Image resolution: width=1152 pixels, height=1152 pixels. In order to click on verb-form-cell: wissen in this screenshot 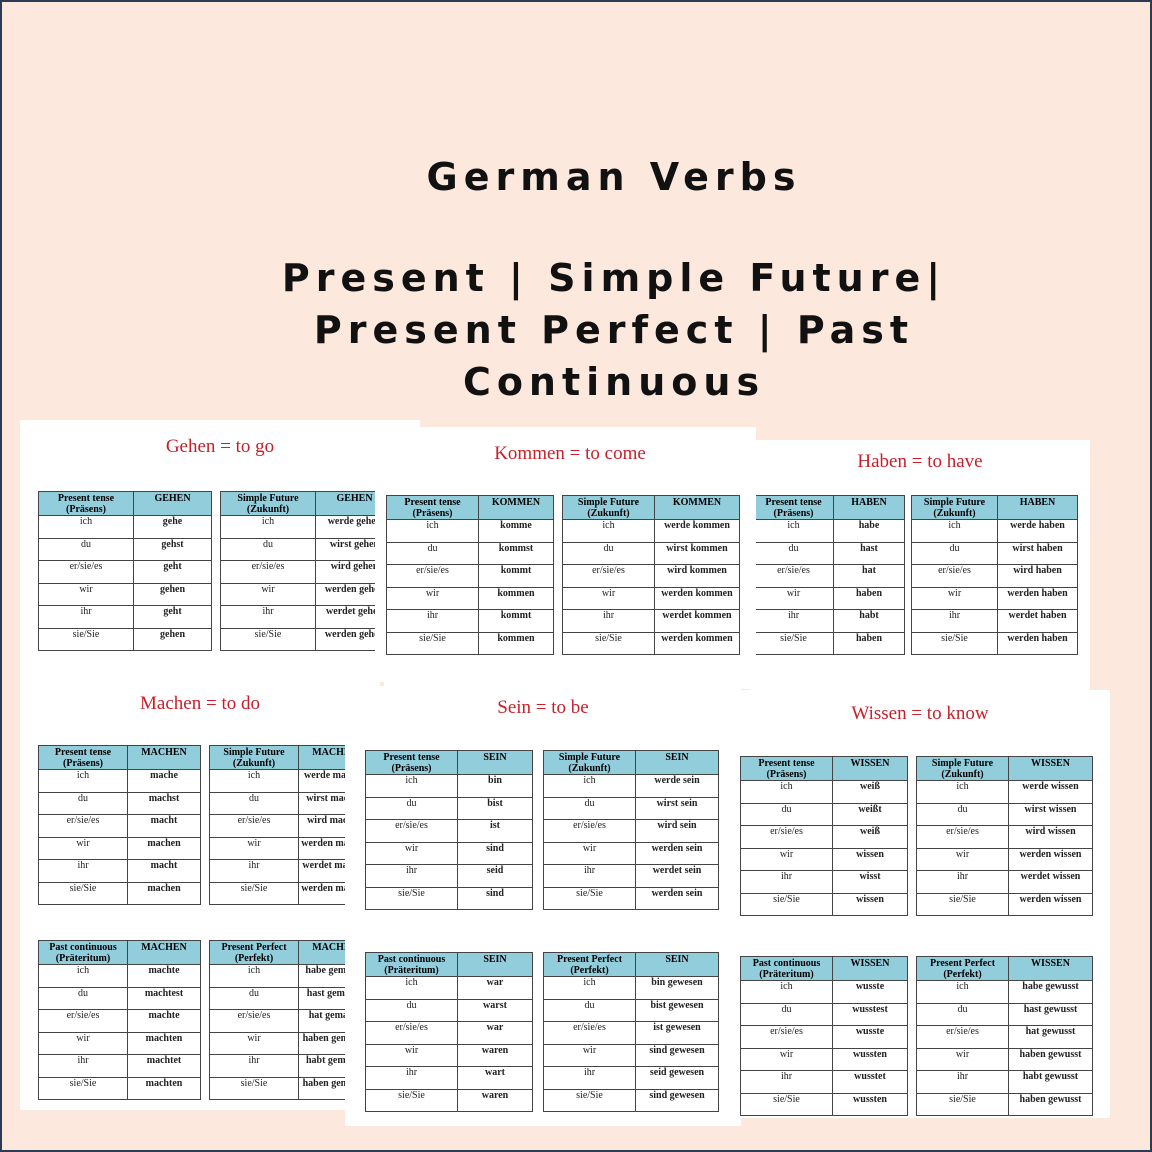, I will do `click(870, 904)`.